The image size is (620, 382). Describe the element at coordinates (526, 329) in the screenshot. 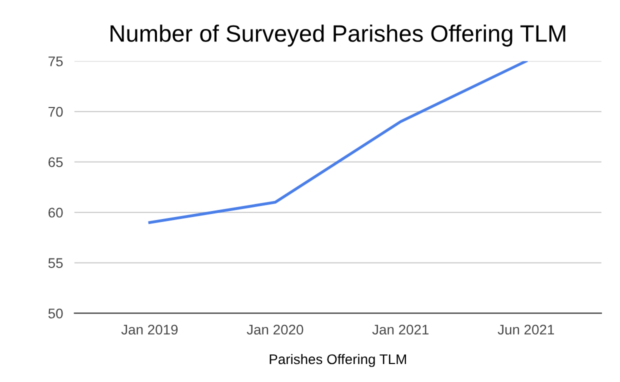

I see `x-tick-label: Jun 2021` at that location.